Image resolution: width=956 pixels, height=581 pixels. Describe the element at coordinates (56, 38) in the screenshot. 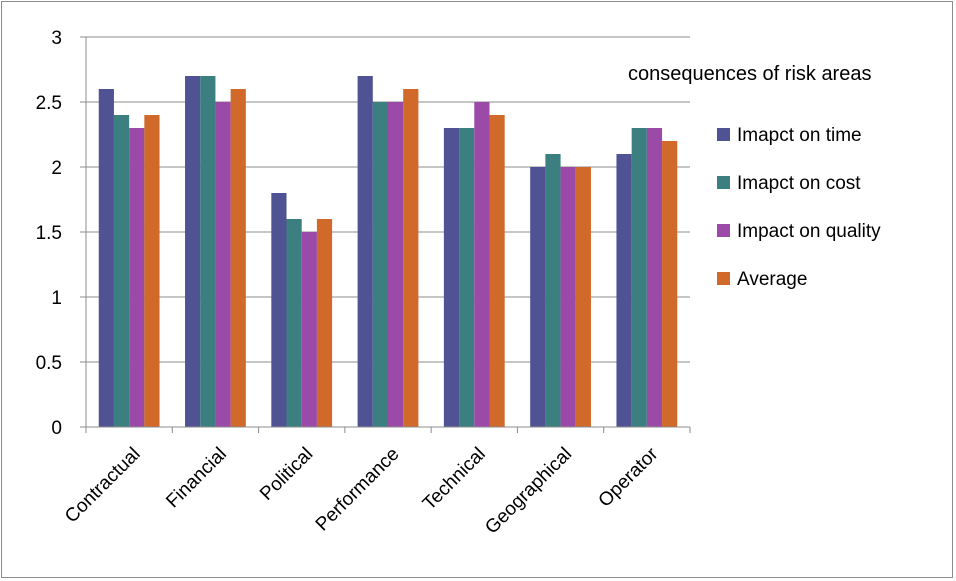

I see `y-tick-label: 3` at that location.